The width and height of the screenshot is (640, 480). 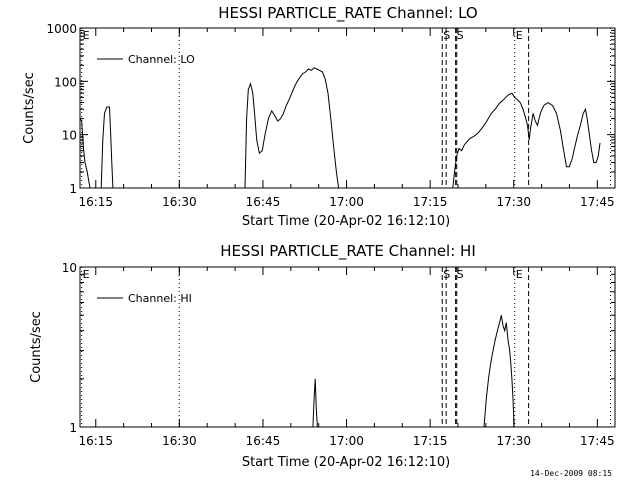 I want to click on panel-lo-legend: Channel: LO, so click(x=146, y=59).